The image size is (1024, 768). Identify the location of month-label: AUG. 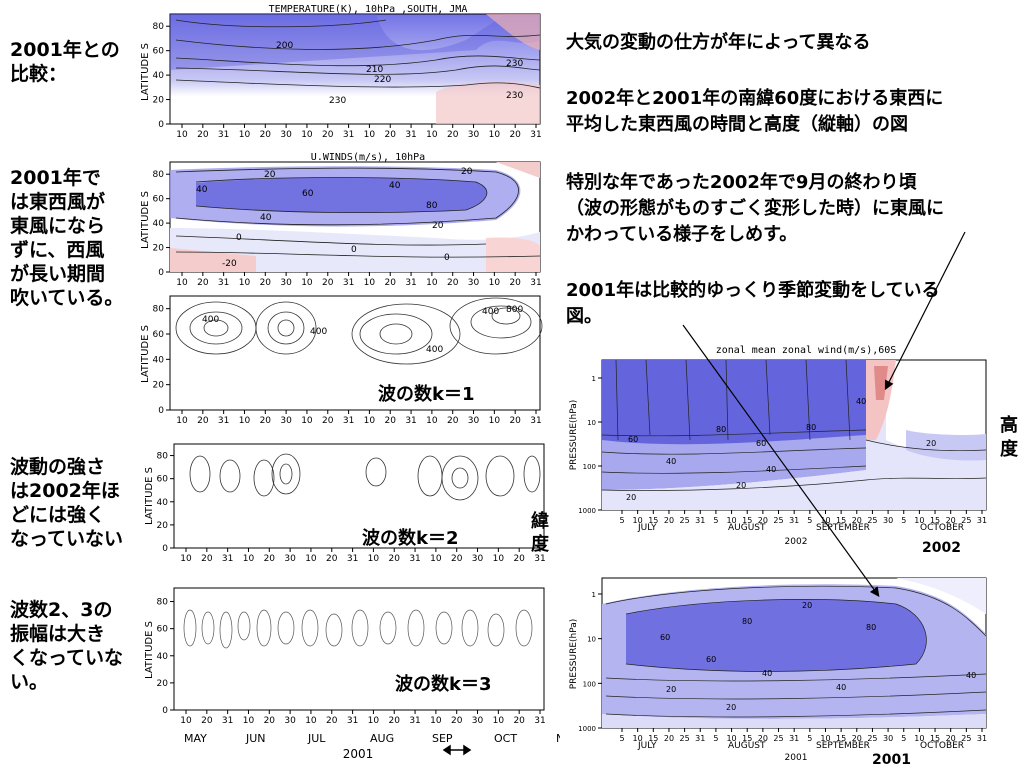
(382, 738).